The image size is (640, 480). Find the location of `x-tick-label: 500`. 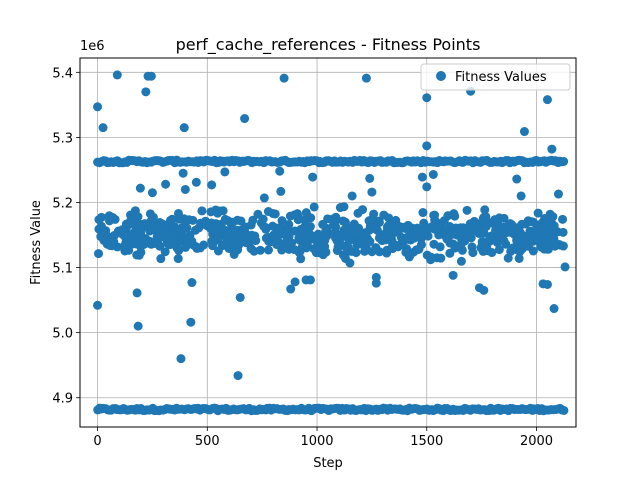

x-tick-label: 500 is located at coordinates (207, 441).